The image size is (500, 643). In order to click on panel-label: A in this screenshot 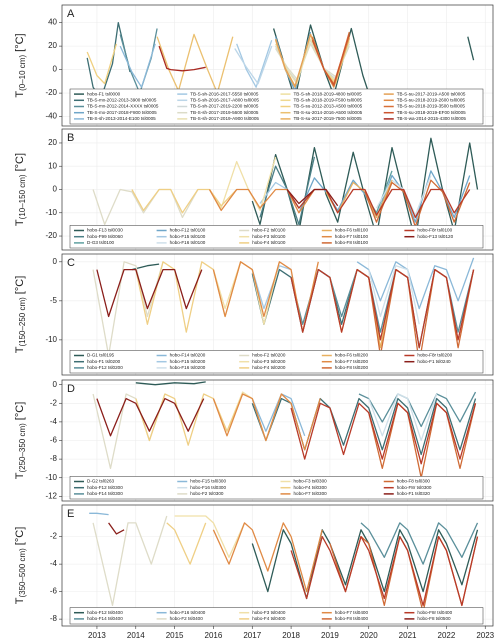, I will do `click(71, 14)`.